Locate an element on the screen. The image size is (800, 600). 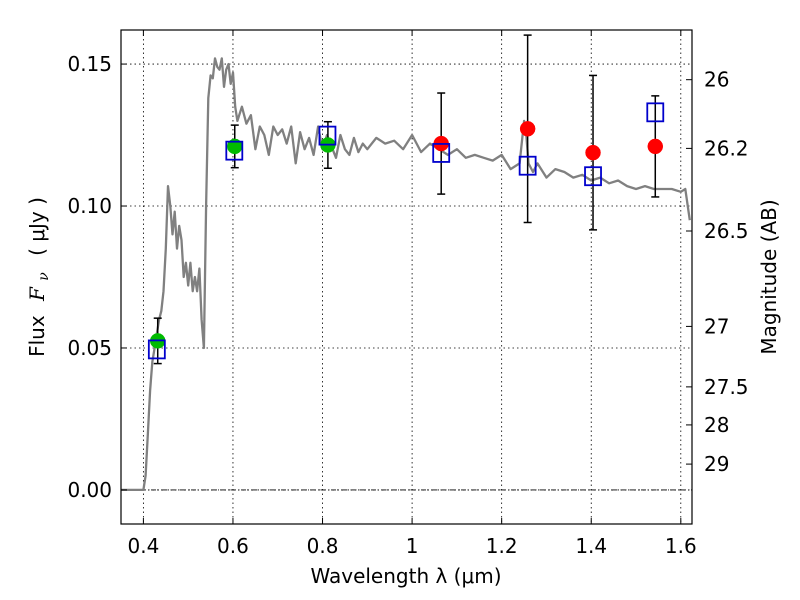
right-axis-label: Magnitude (AB) is located at coordinates (769, 276).